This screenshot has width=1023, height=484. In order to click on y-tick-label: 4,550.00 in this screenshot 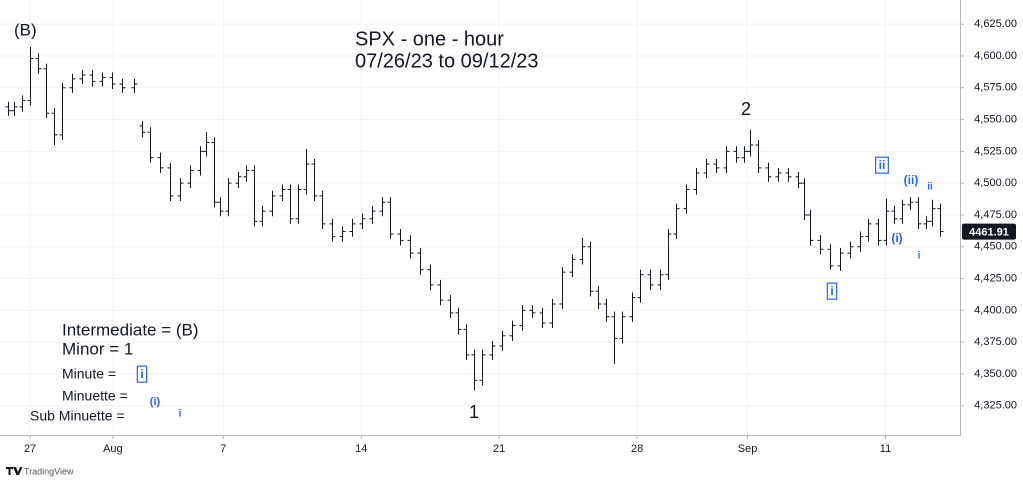, I will do `click(995, 119)`.